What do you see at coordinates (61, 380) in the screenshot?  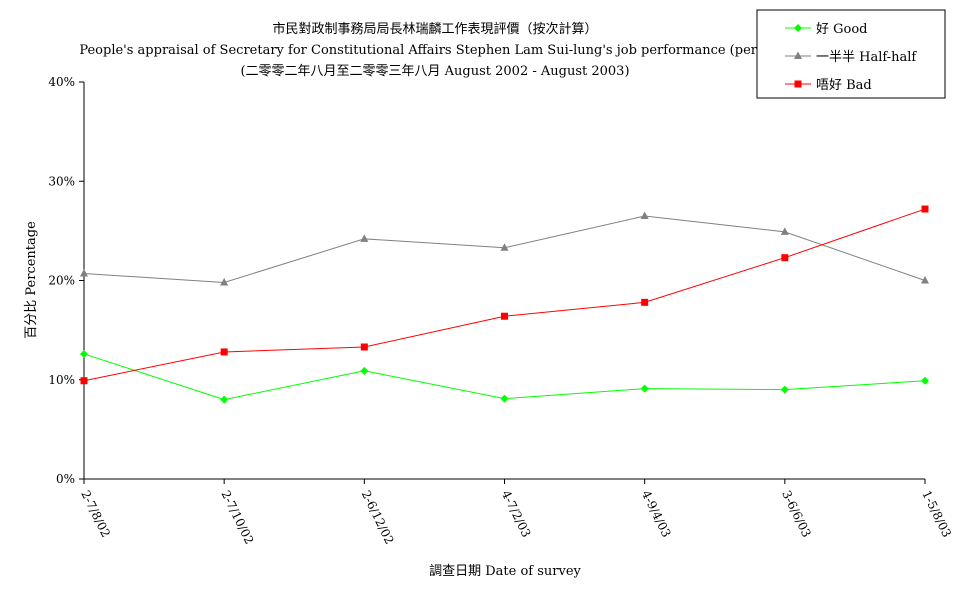 I see `y-tick-label: 10%` at bounding box center [61, 380].